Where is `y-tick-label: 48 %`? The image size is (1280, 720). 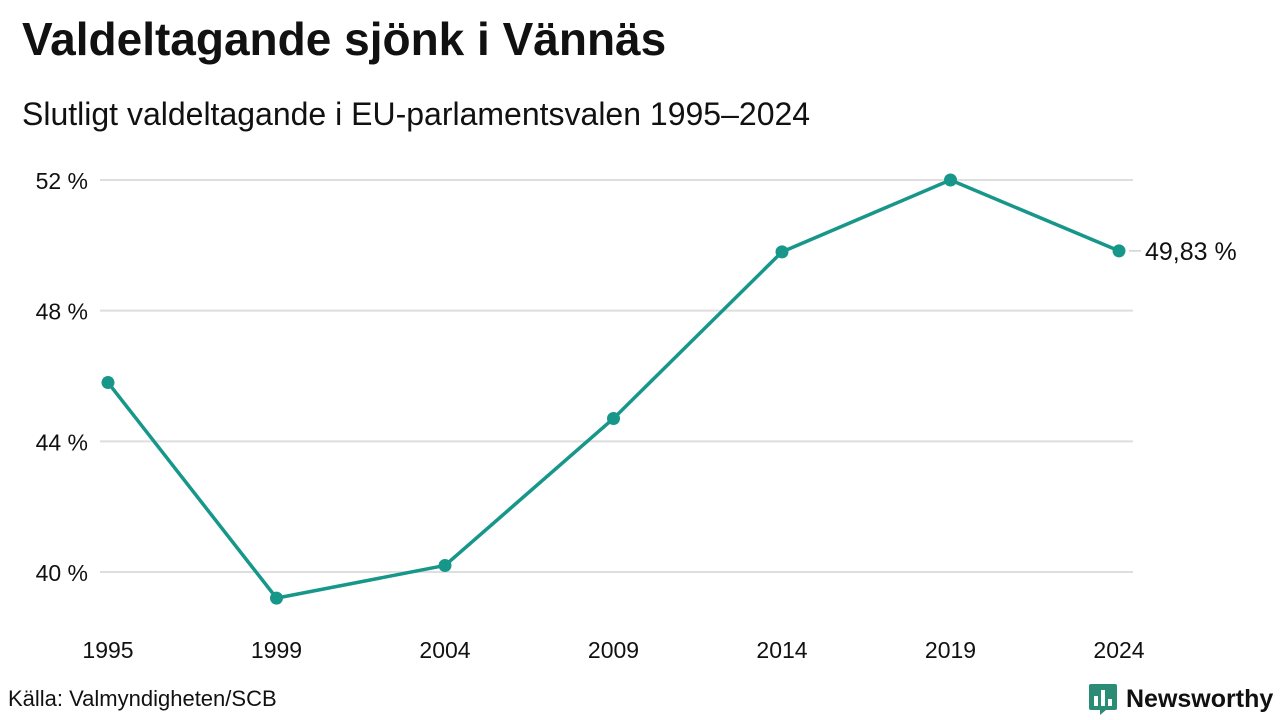 y-tick-label: 48 % is located at coordinates (62, 312).